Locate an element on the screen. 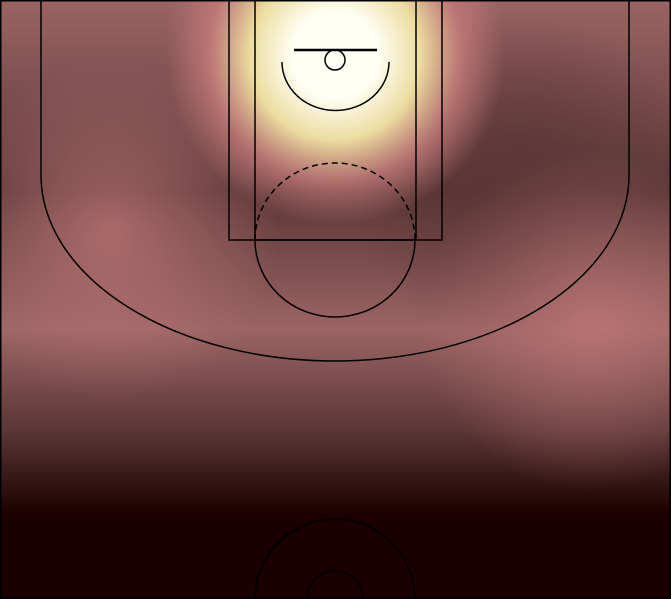 The width and height of the screenshot is (671, 599). lane-inner is located at coordinates (335, 120).